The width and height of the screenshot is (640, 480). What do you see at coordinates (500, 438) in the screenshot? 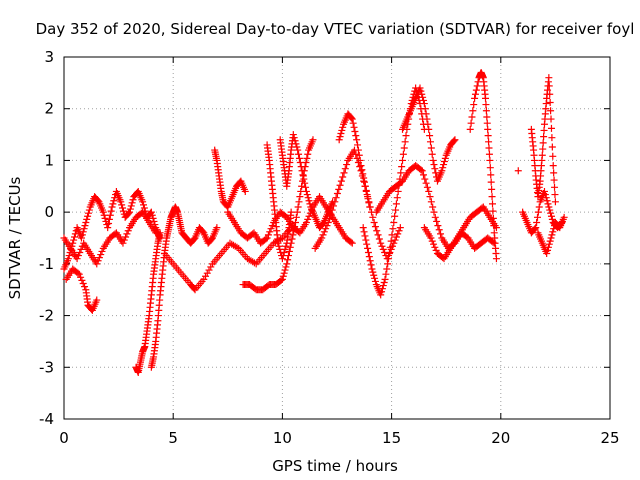
I see `x-tick-label: 20` at bounding box center [500, 438].